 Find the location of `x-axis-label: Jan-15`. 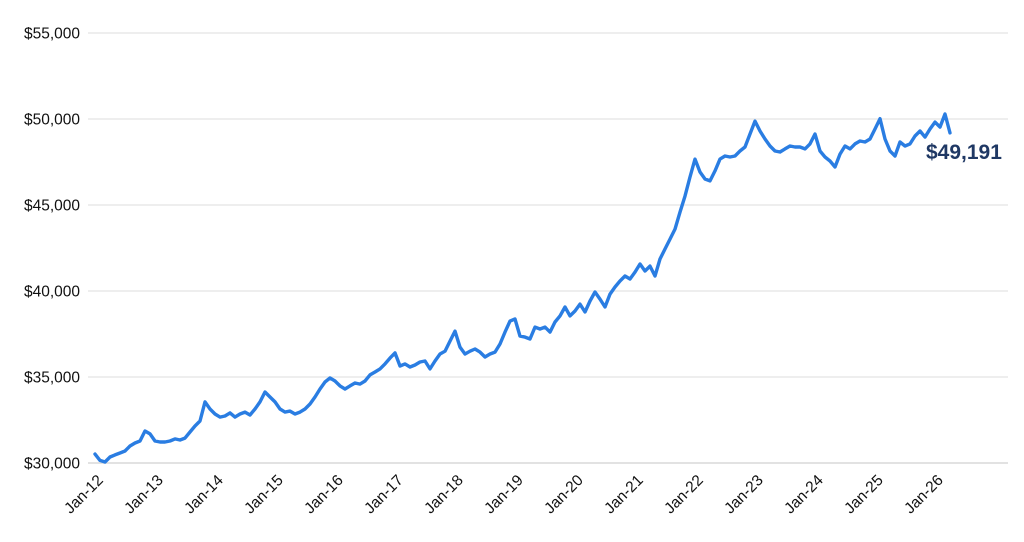

x-axis-label: Jan-15 is located at coordinates (264, 495).